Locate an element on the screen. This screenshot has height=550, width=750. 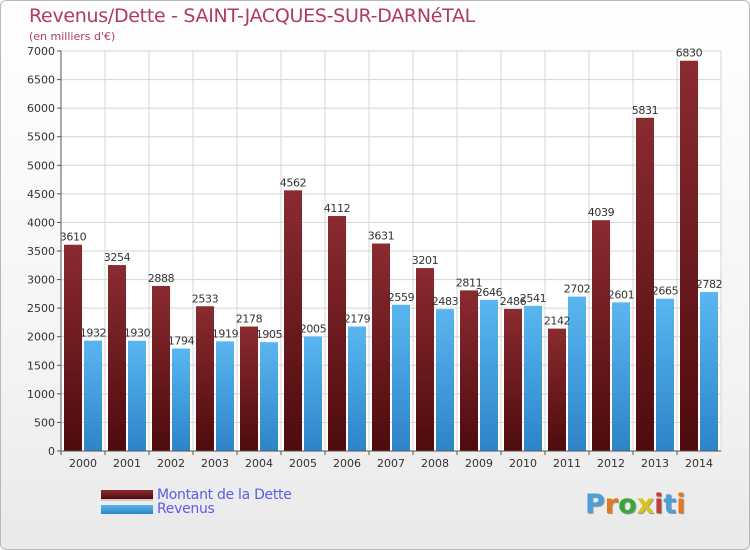
data-label-dette: 2811 is located at coordinates (469, 282).